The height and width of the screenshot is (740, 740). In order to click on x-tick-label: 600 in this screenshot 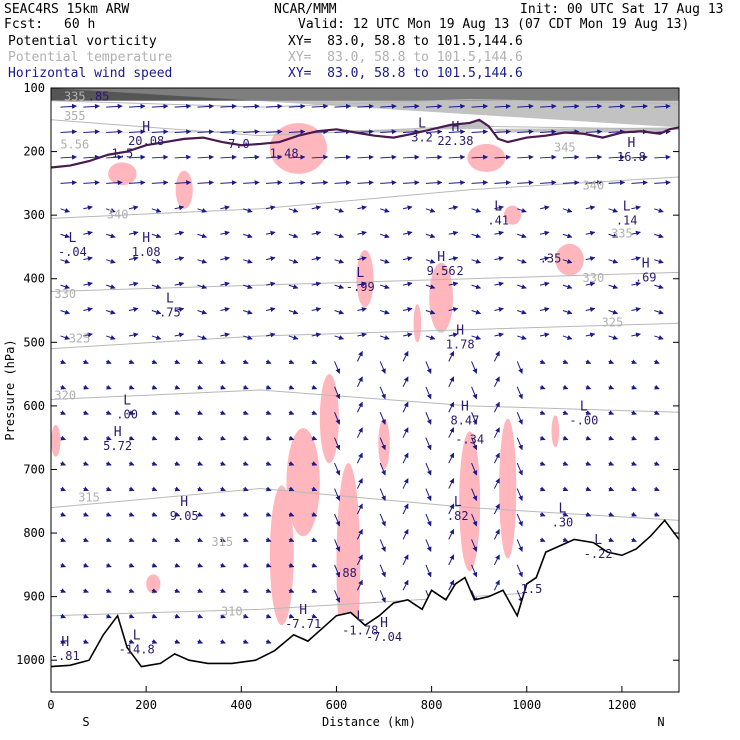, I will do `click(337, 705)`.